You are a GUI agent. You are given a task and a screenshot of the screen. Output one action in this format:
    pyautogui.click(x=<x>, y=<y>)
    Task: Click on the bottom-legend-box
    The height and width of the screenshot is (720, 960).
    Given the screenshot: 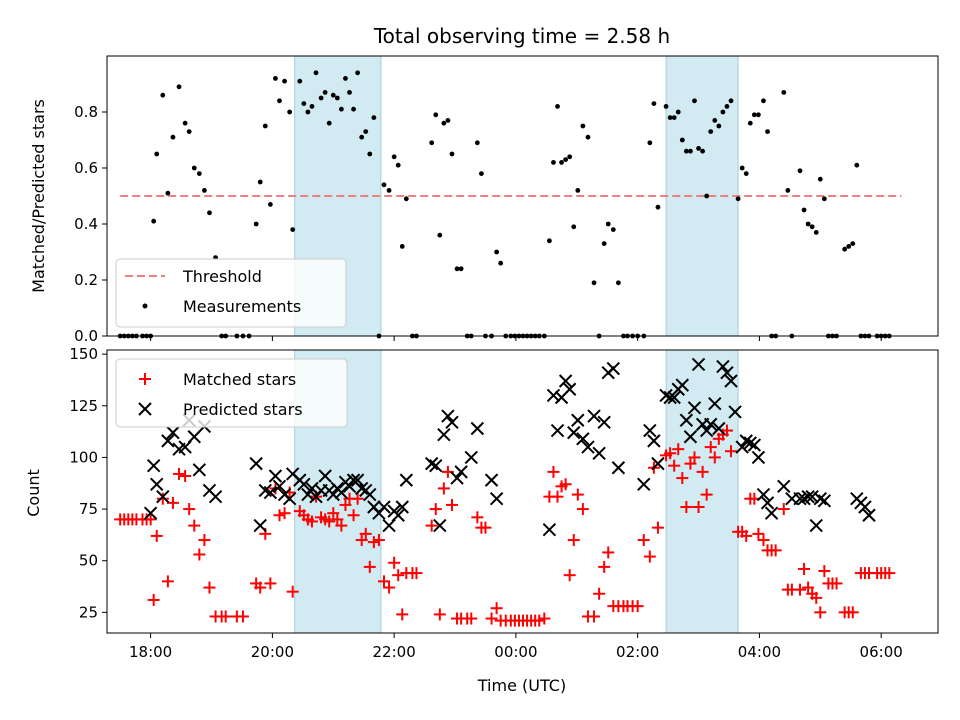 What is the action you would take?
    pyautogui.click(x=231, y=393)
    